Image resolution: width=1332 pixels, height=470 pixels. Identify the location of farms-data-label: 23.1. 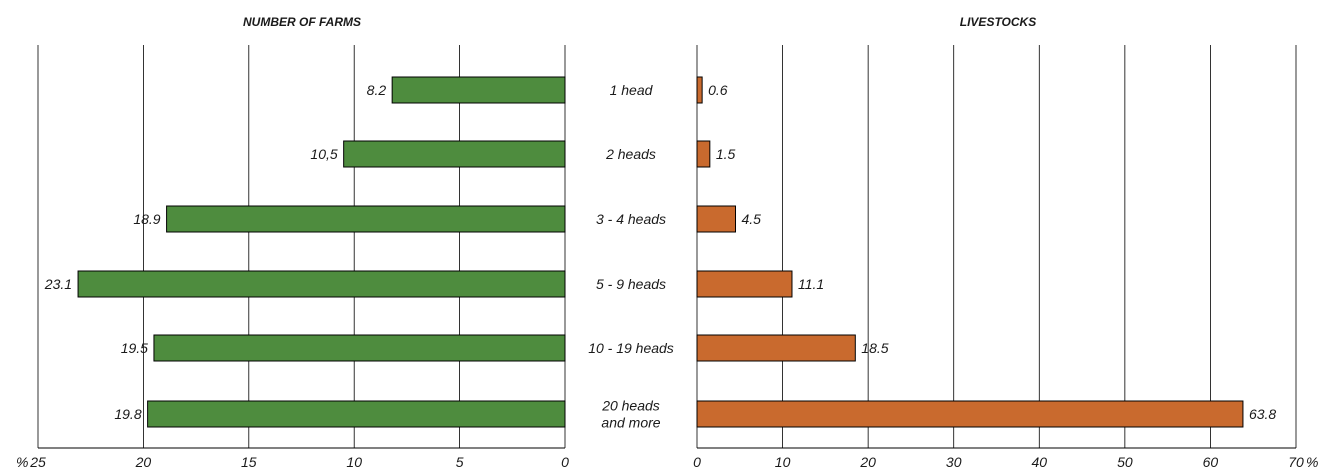
(58, 284).